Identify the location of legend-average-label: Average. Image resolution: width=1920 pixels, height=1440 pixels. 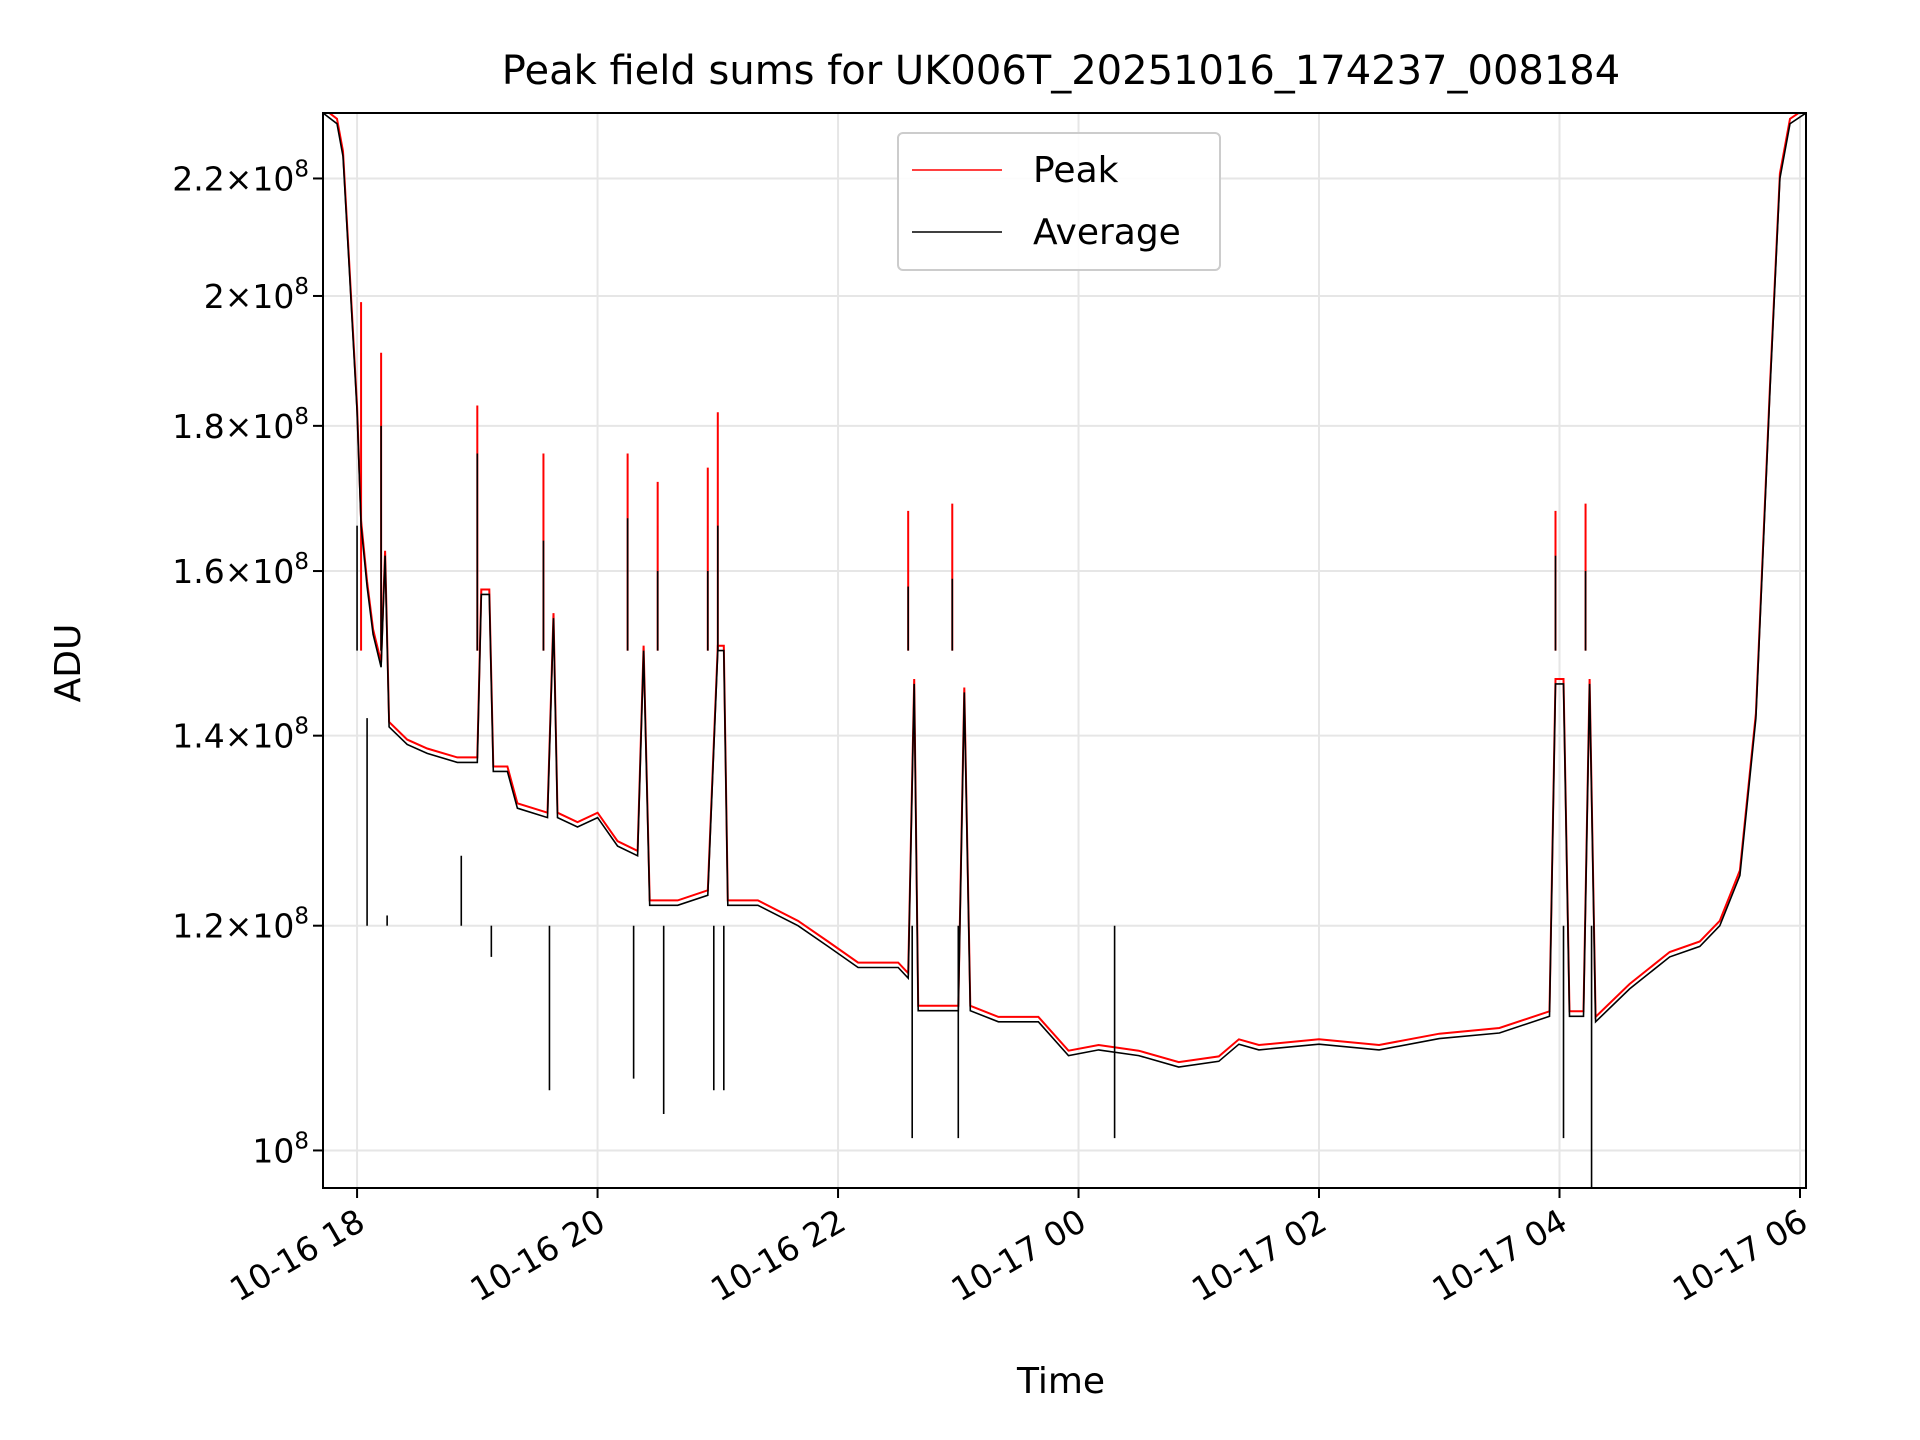
(1107, 232).